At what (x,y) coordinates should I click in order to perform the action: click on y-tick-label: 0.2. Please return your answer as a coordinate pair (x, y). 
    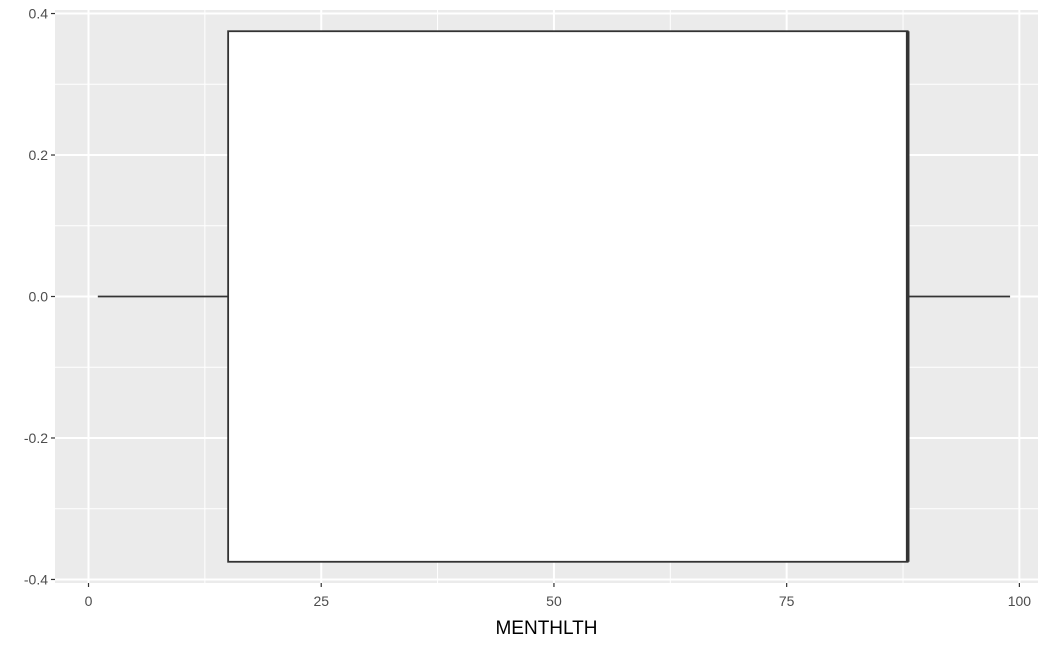
    Looking at the image, I should click on (39, 155).